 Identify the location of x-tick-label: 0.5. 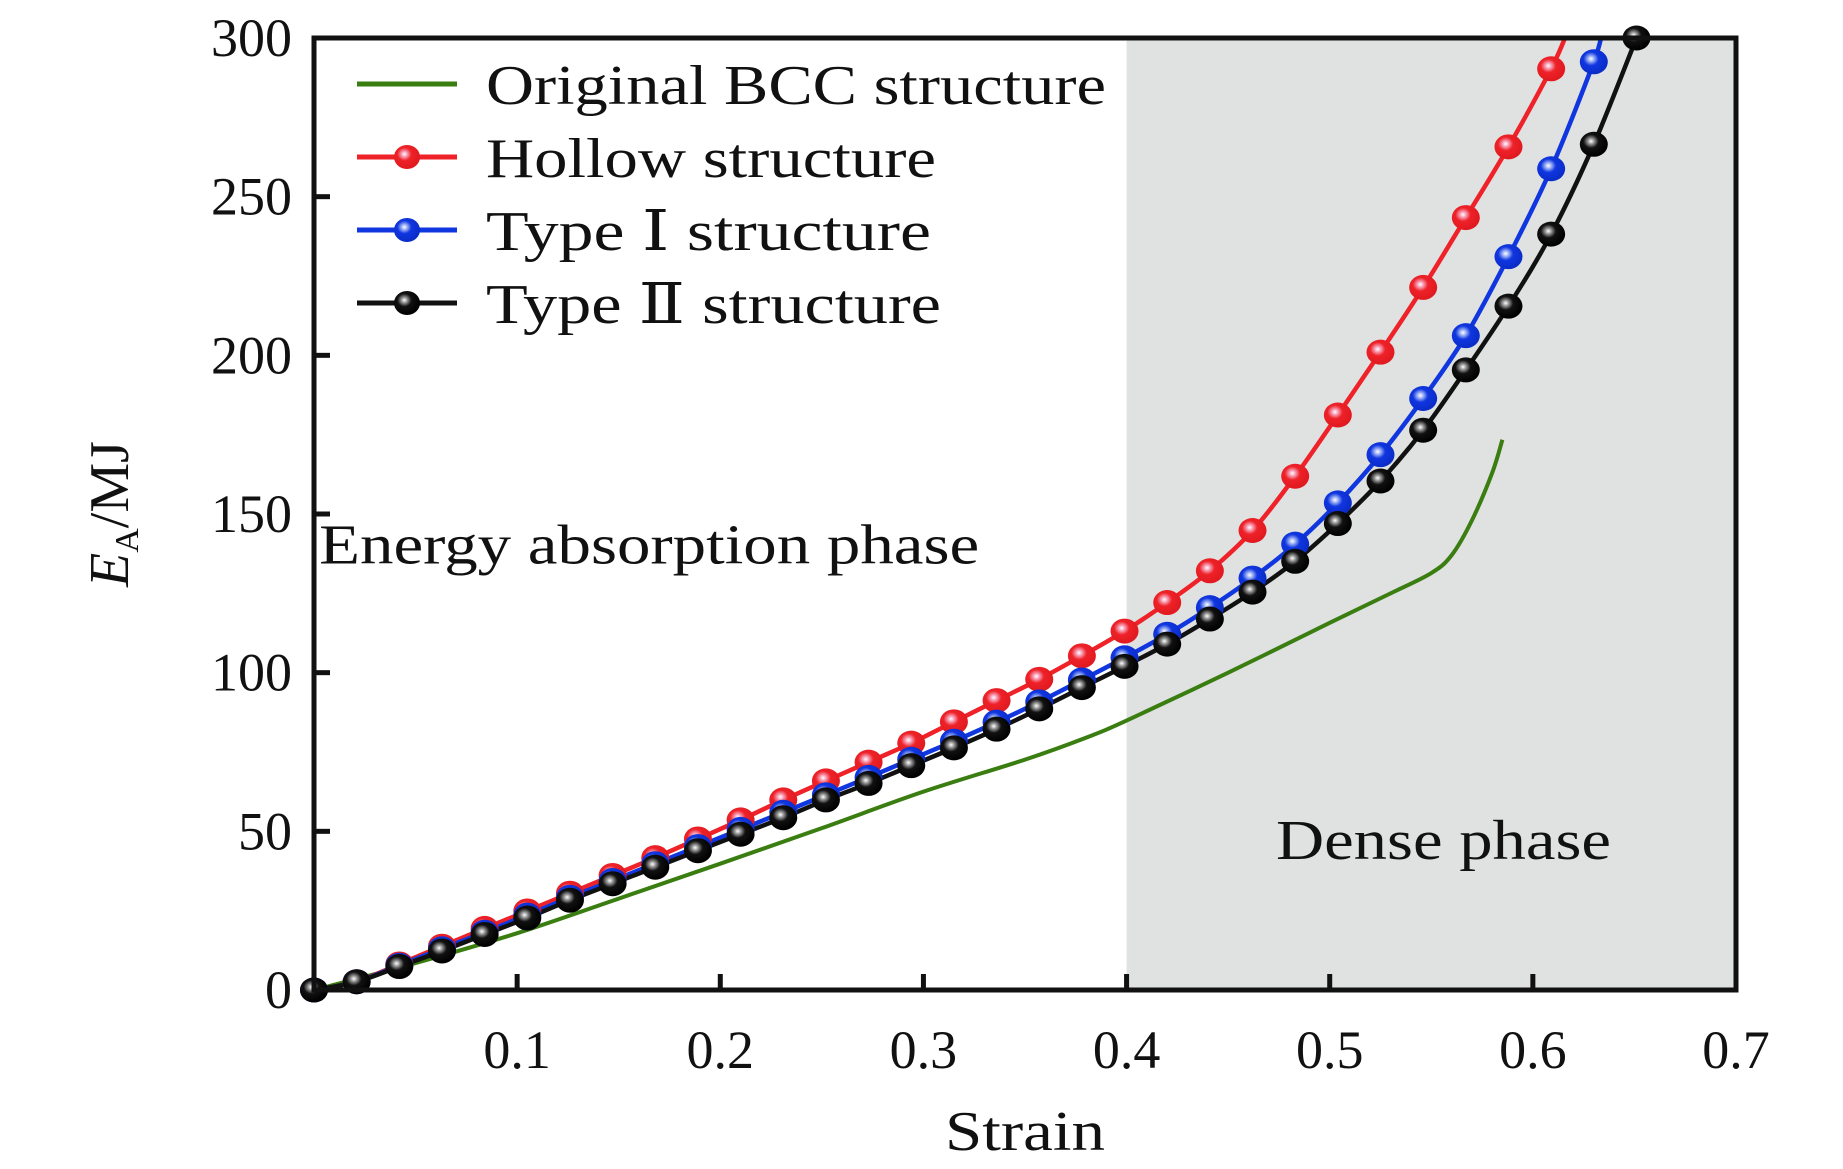
(1330, 1050).